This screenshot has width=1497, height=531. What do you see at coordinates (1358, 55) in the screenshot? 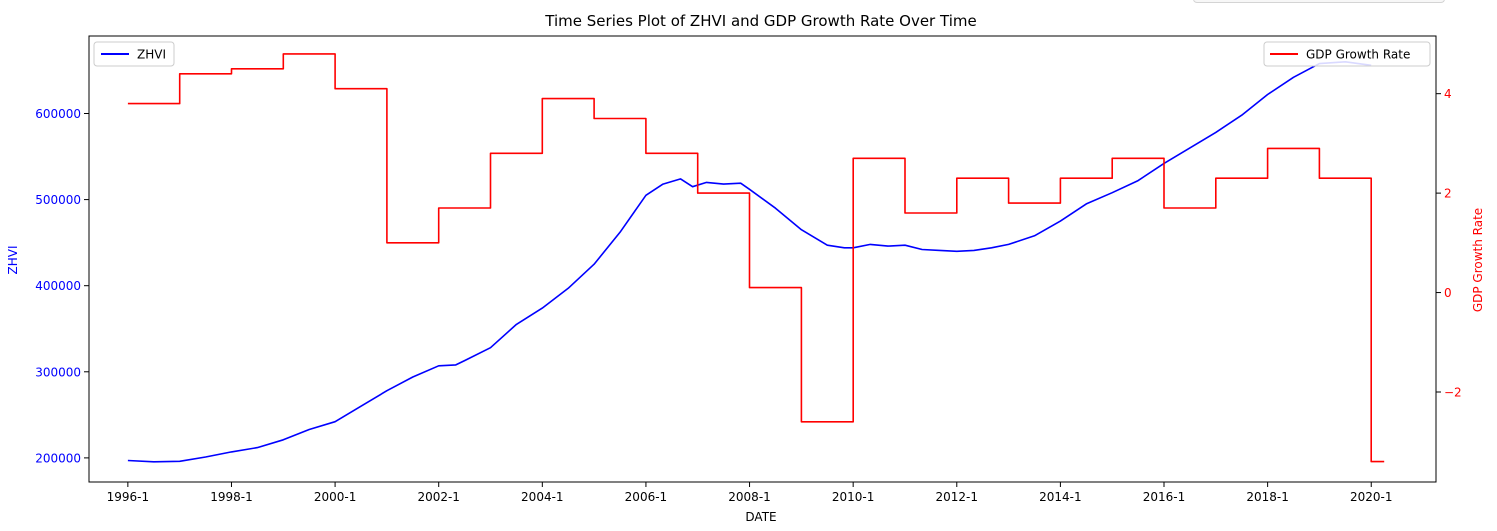
I see `legend-gdp-label: GDP Growth Rate` at bounding box center [1358, 55].